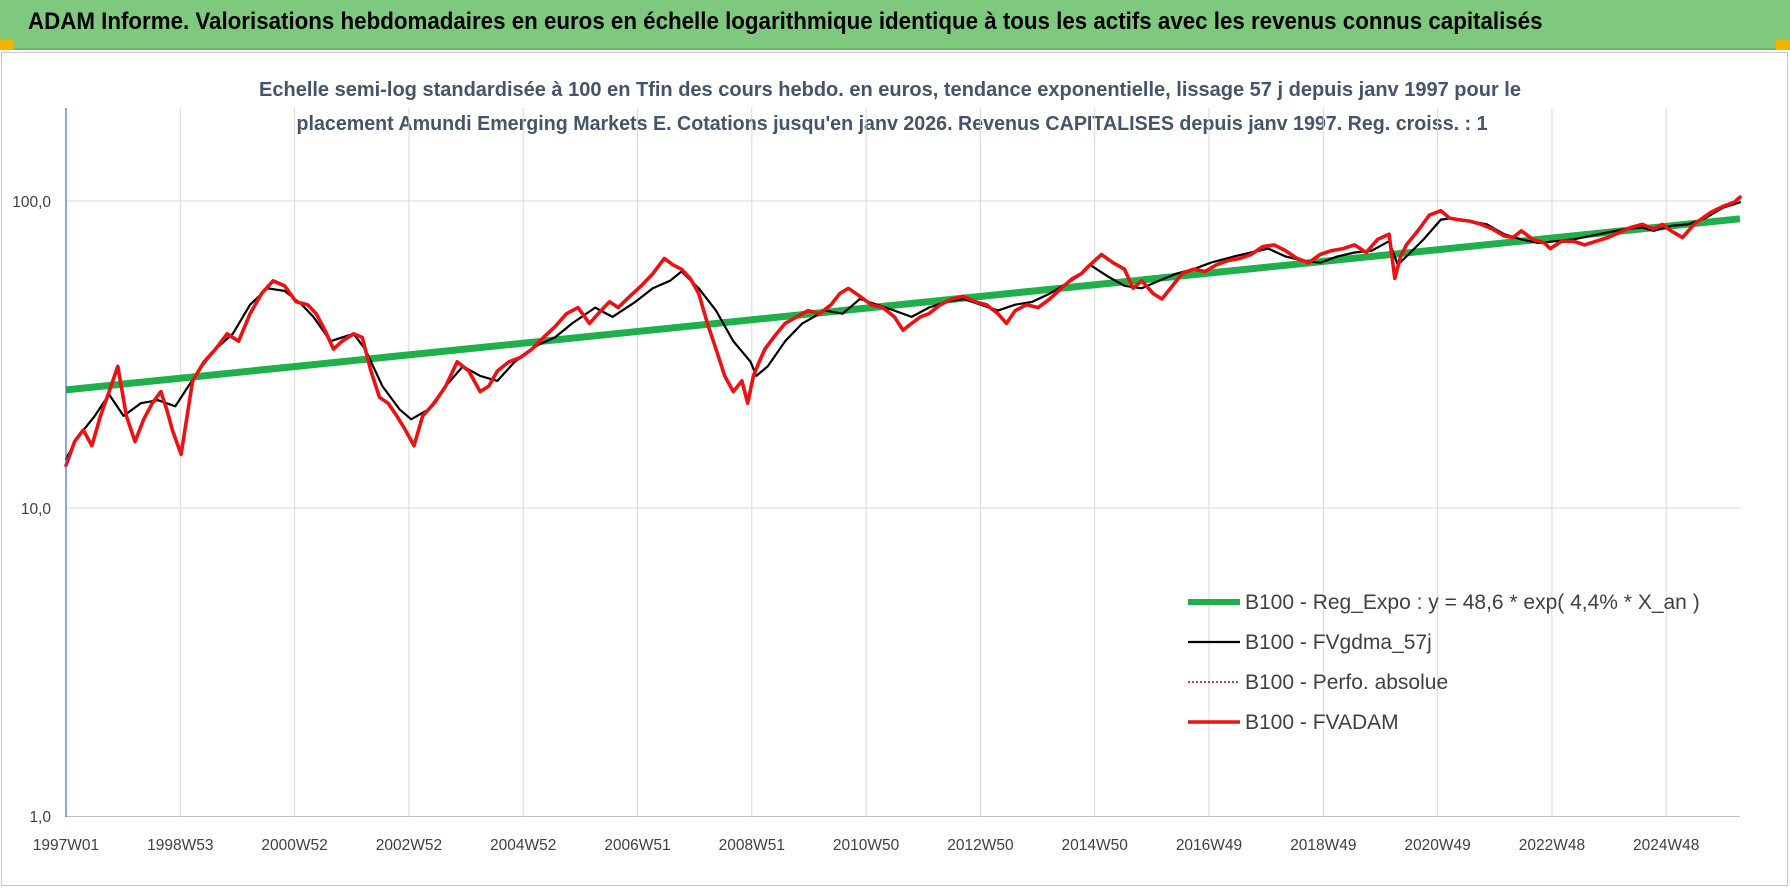  Describe the element at coordinates (180, 845) in the screenshot. I see `x-tick-label: 1998W53` at that location.